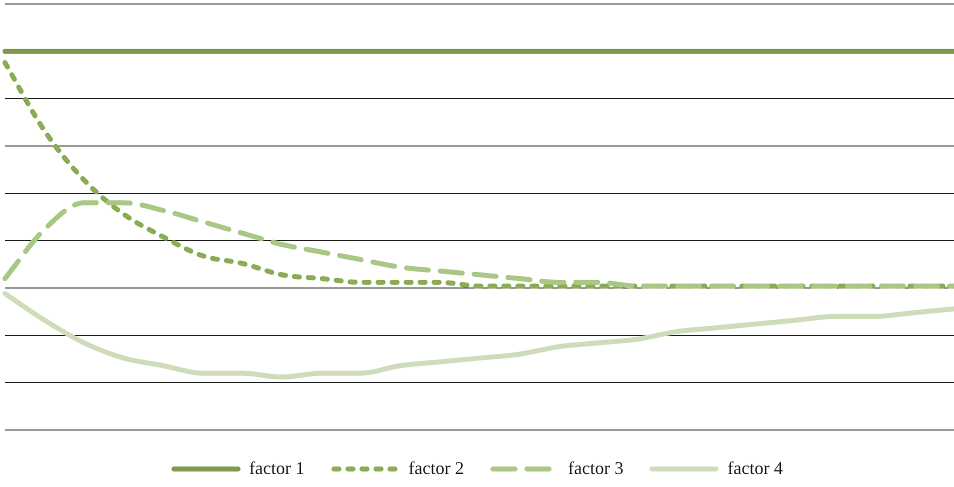 This screenshot has width=954, height=487. I want to click on legend-label: factor 4, so click(755, 468).